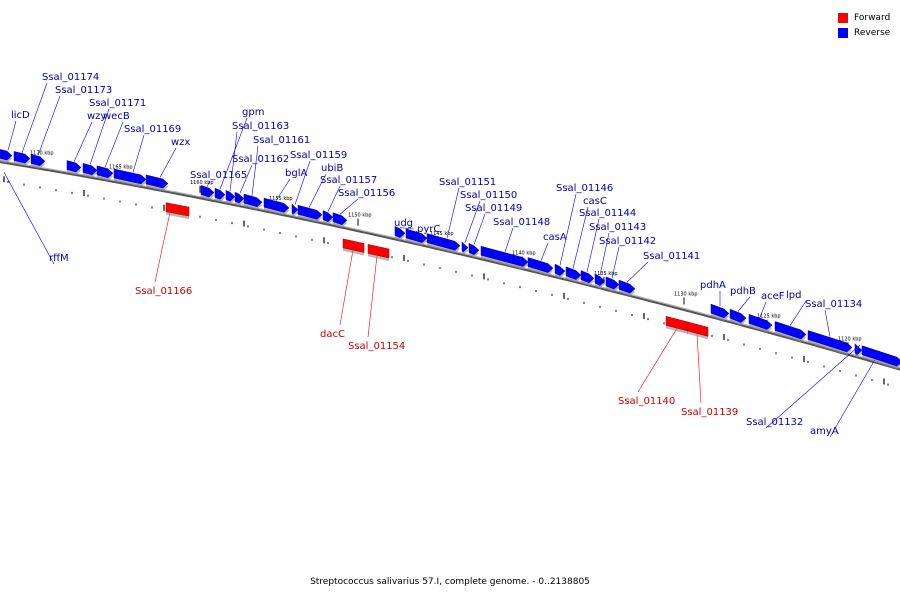 The height and width of the screenshot is (600, 900). What do you see at coordinates (403, 223) in the screenshot?
I see `gene-label-udg: udg` at bounding box center [403, 223].